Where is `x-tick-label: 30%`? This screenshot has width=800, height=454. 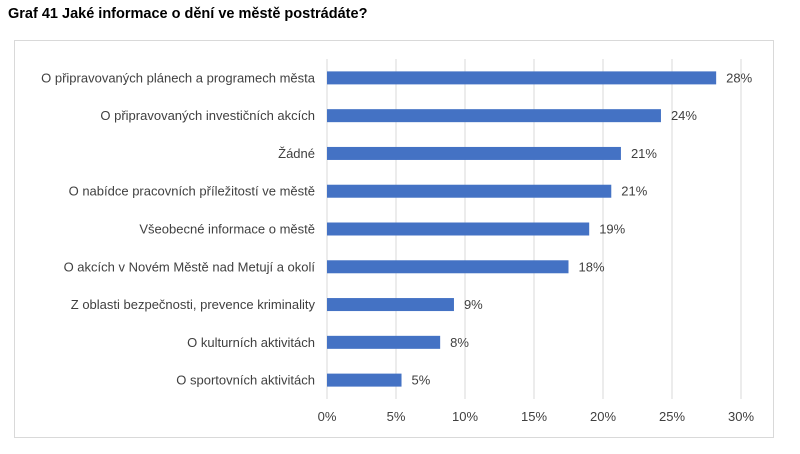 x-tick-label: 30% is located at coordinates (741, 416).